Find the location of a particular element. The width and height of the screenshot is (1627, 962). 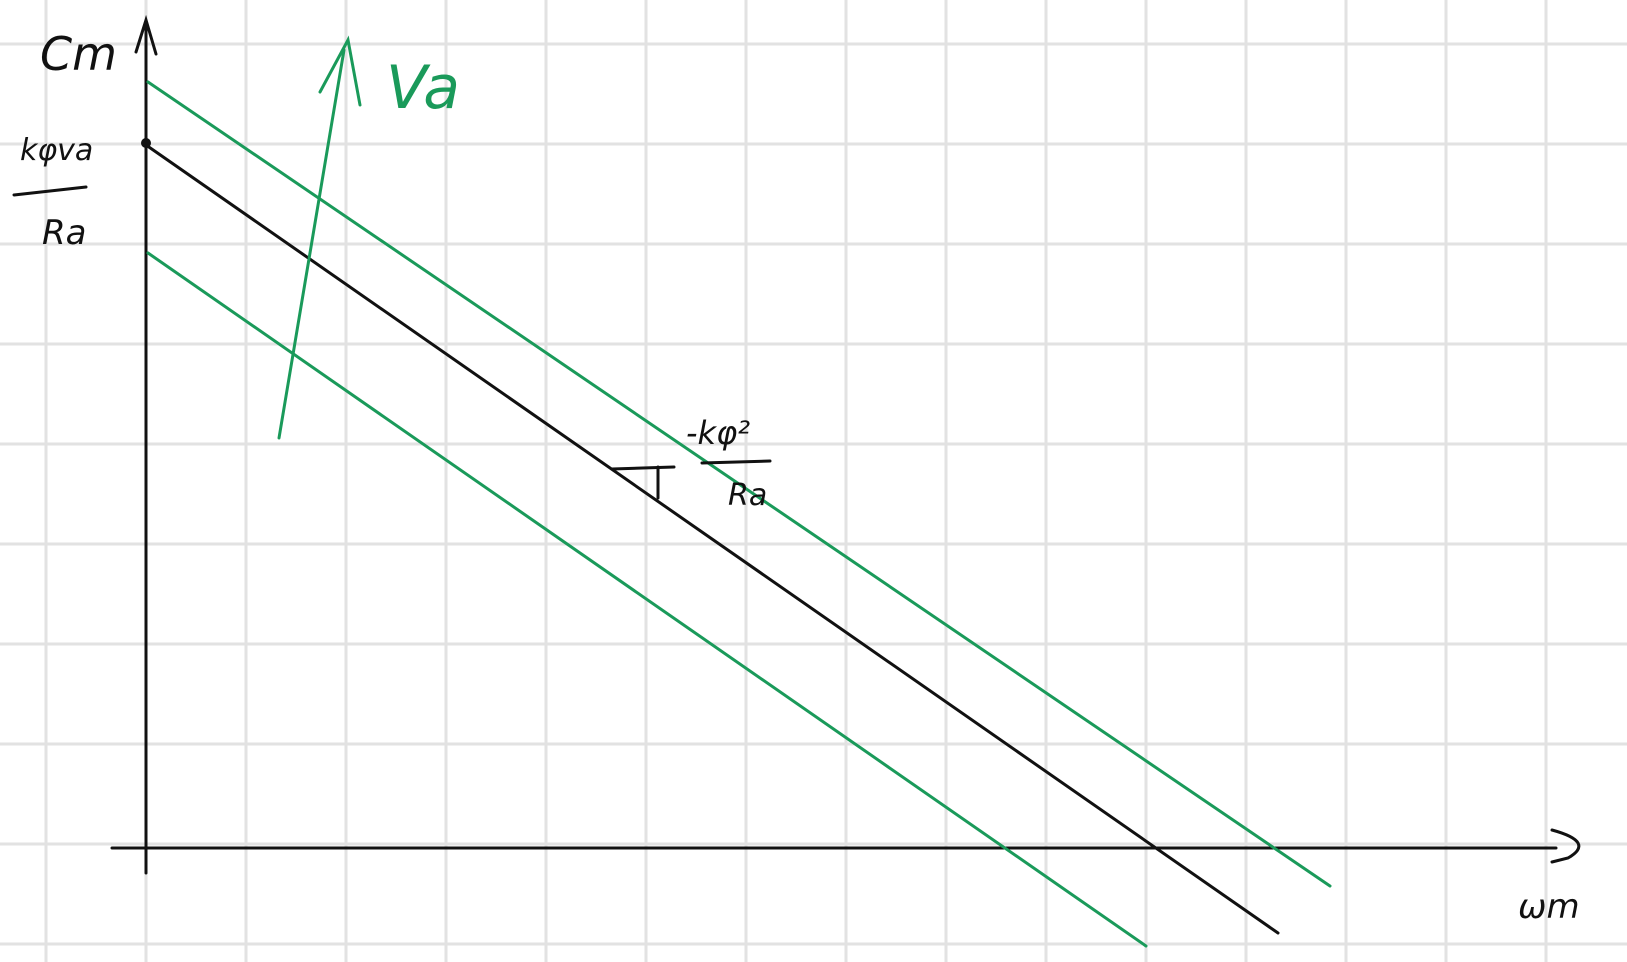

y-intercept-label: kφva Ra is located at coordinates (52, 193).